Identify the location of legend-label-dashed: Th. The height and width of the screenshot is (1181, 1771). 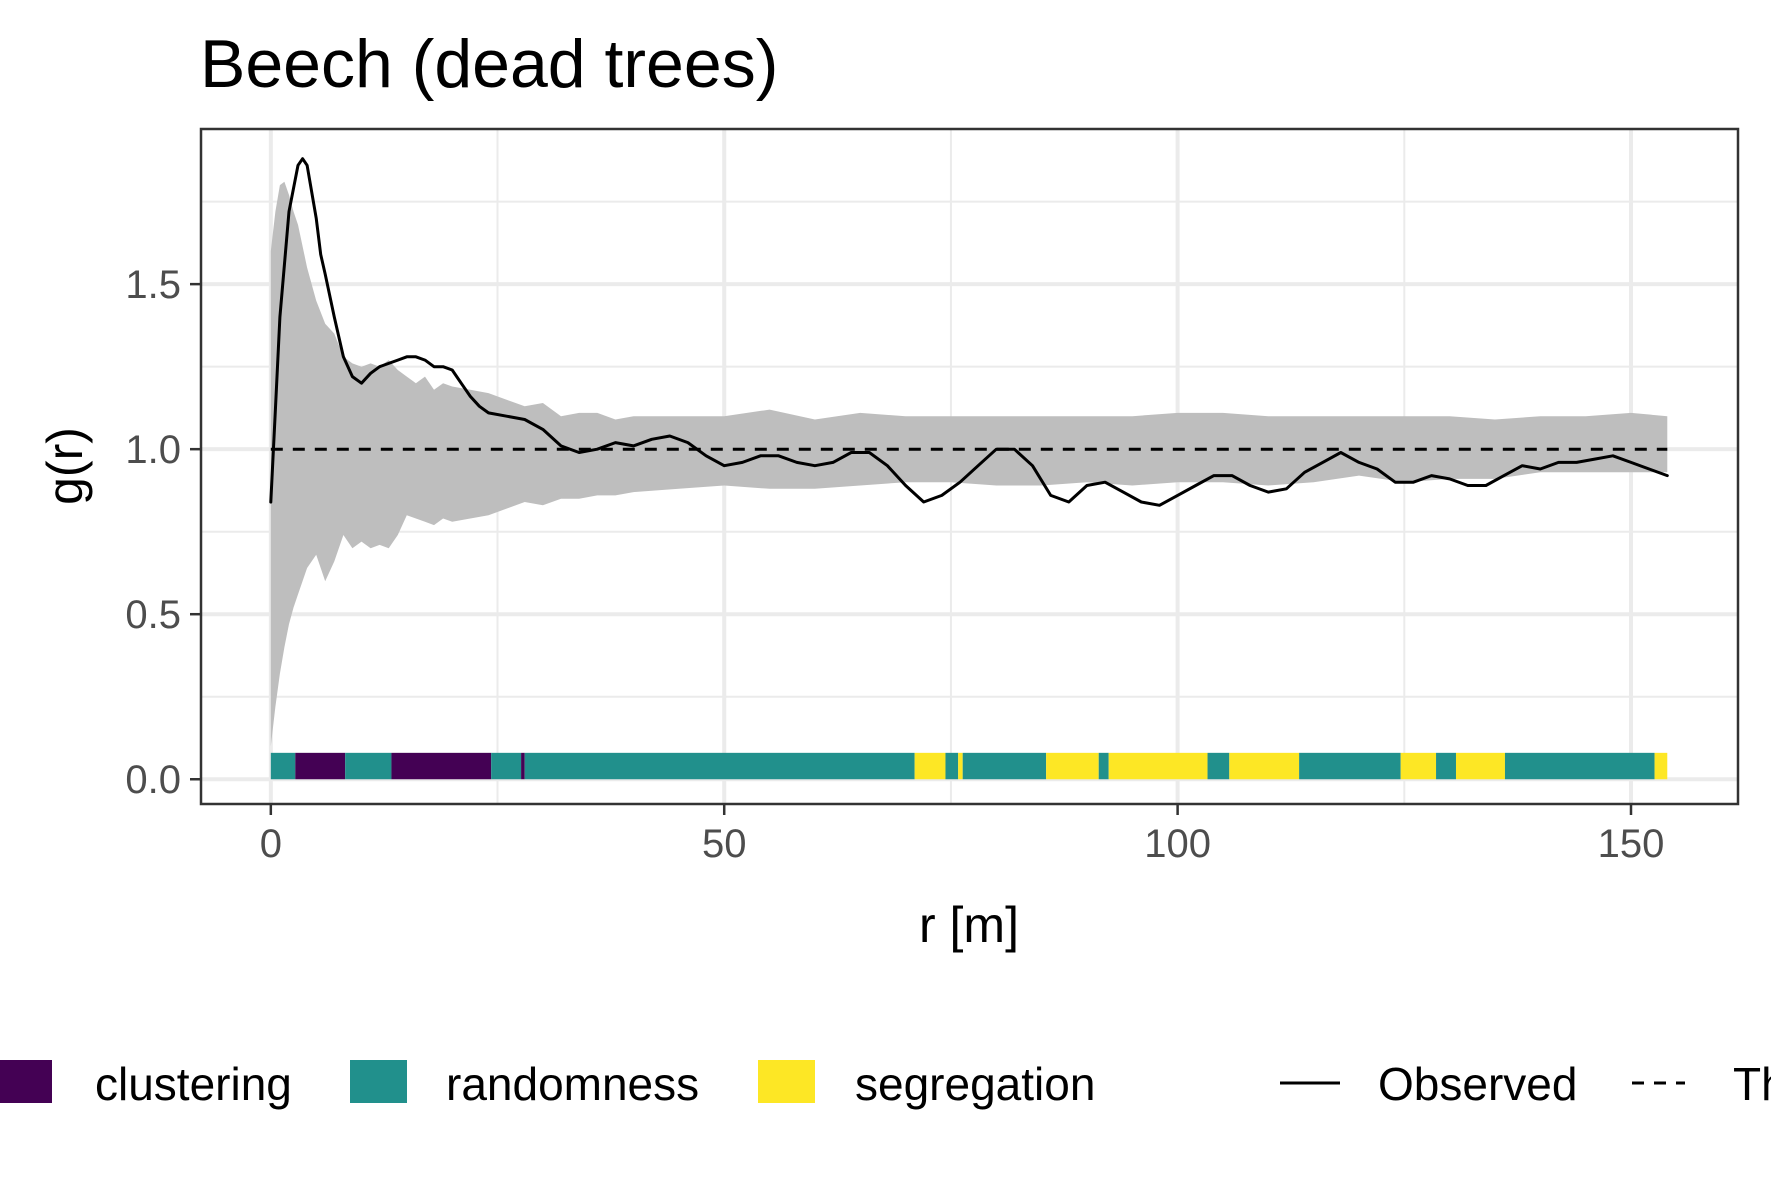
(1752, 1084).